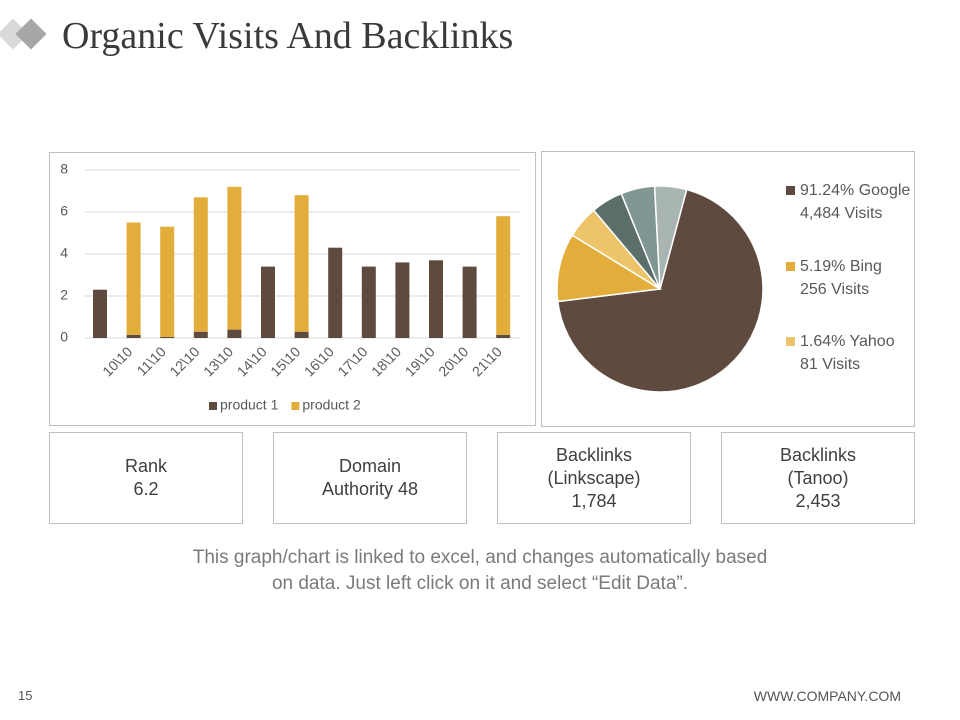 The height and width of the screenshot is (720, 960). Describe the element at coordinates (855, 202) in the screenshot. I see `legend-label: 91.24% Google 4,484 Visits` at that location.